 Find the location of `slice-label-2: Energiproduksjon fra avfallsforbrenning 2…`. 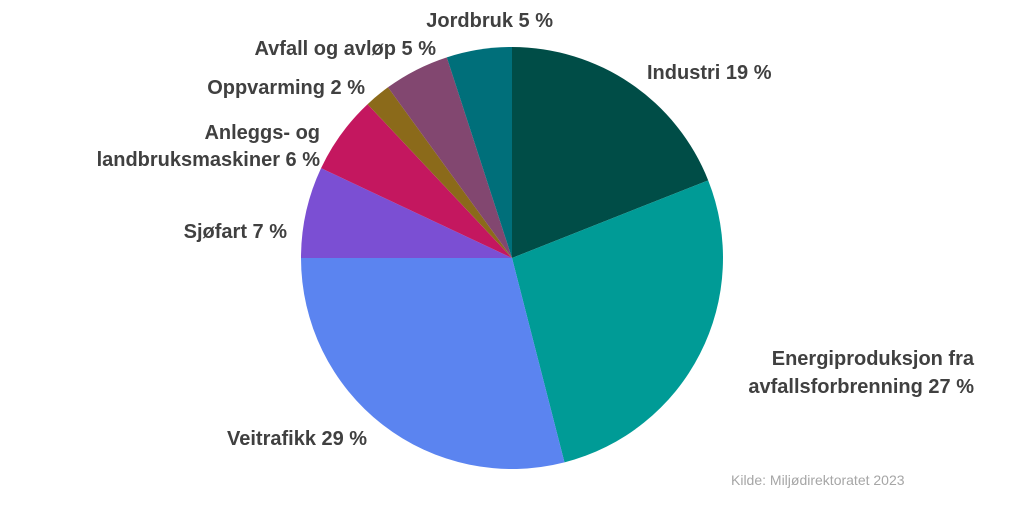

slice-label-2: Energiproduksjon fra avfallsforbrenning 2… is located at coordinates (861, 373).